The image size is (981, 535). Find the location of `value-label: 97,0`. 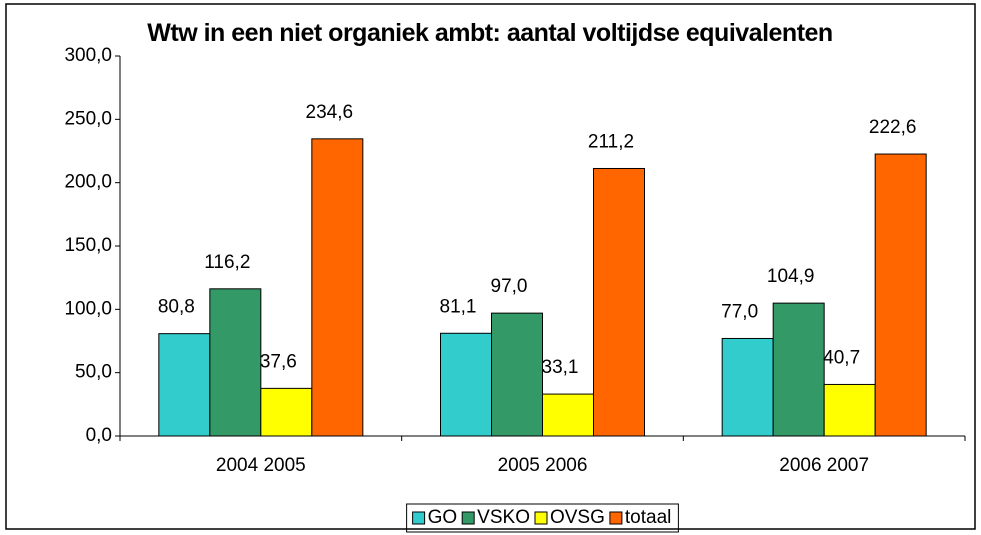

value-label: 97,0 is located at coordinates (509, 286).